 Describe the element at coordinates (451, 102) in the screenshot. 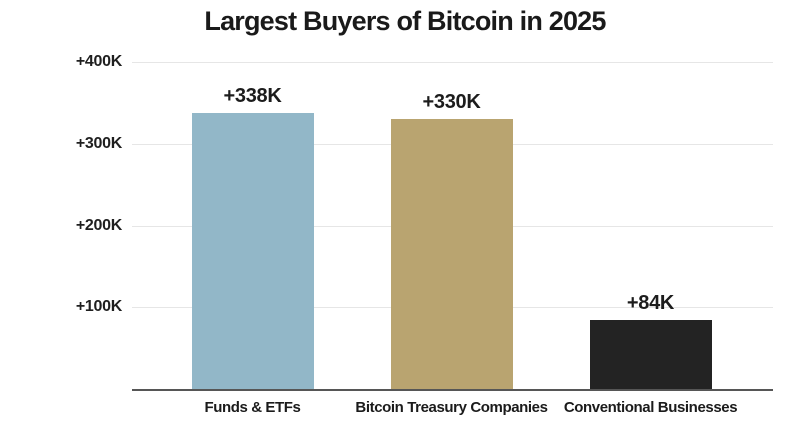

I see `bar-value-label: +330K` at that location.